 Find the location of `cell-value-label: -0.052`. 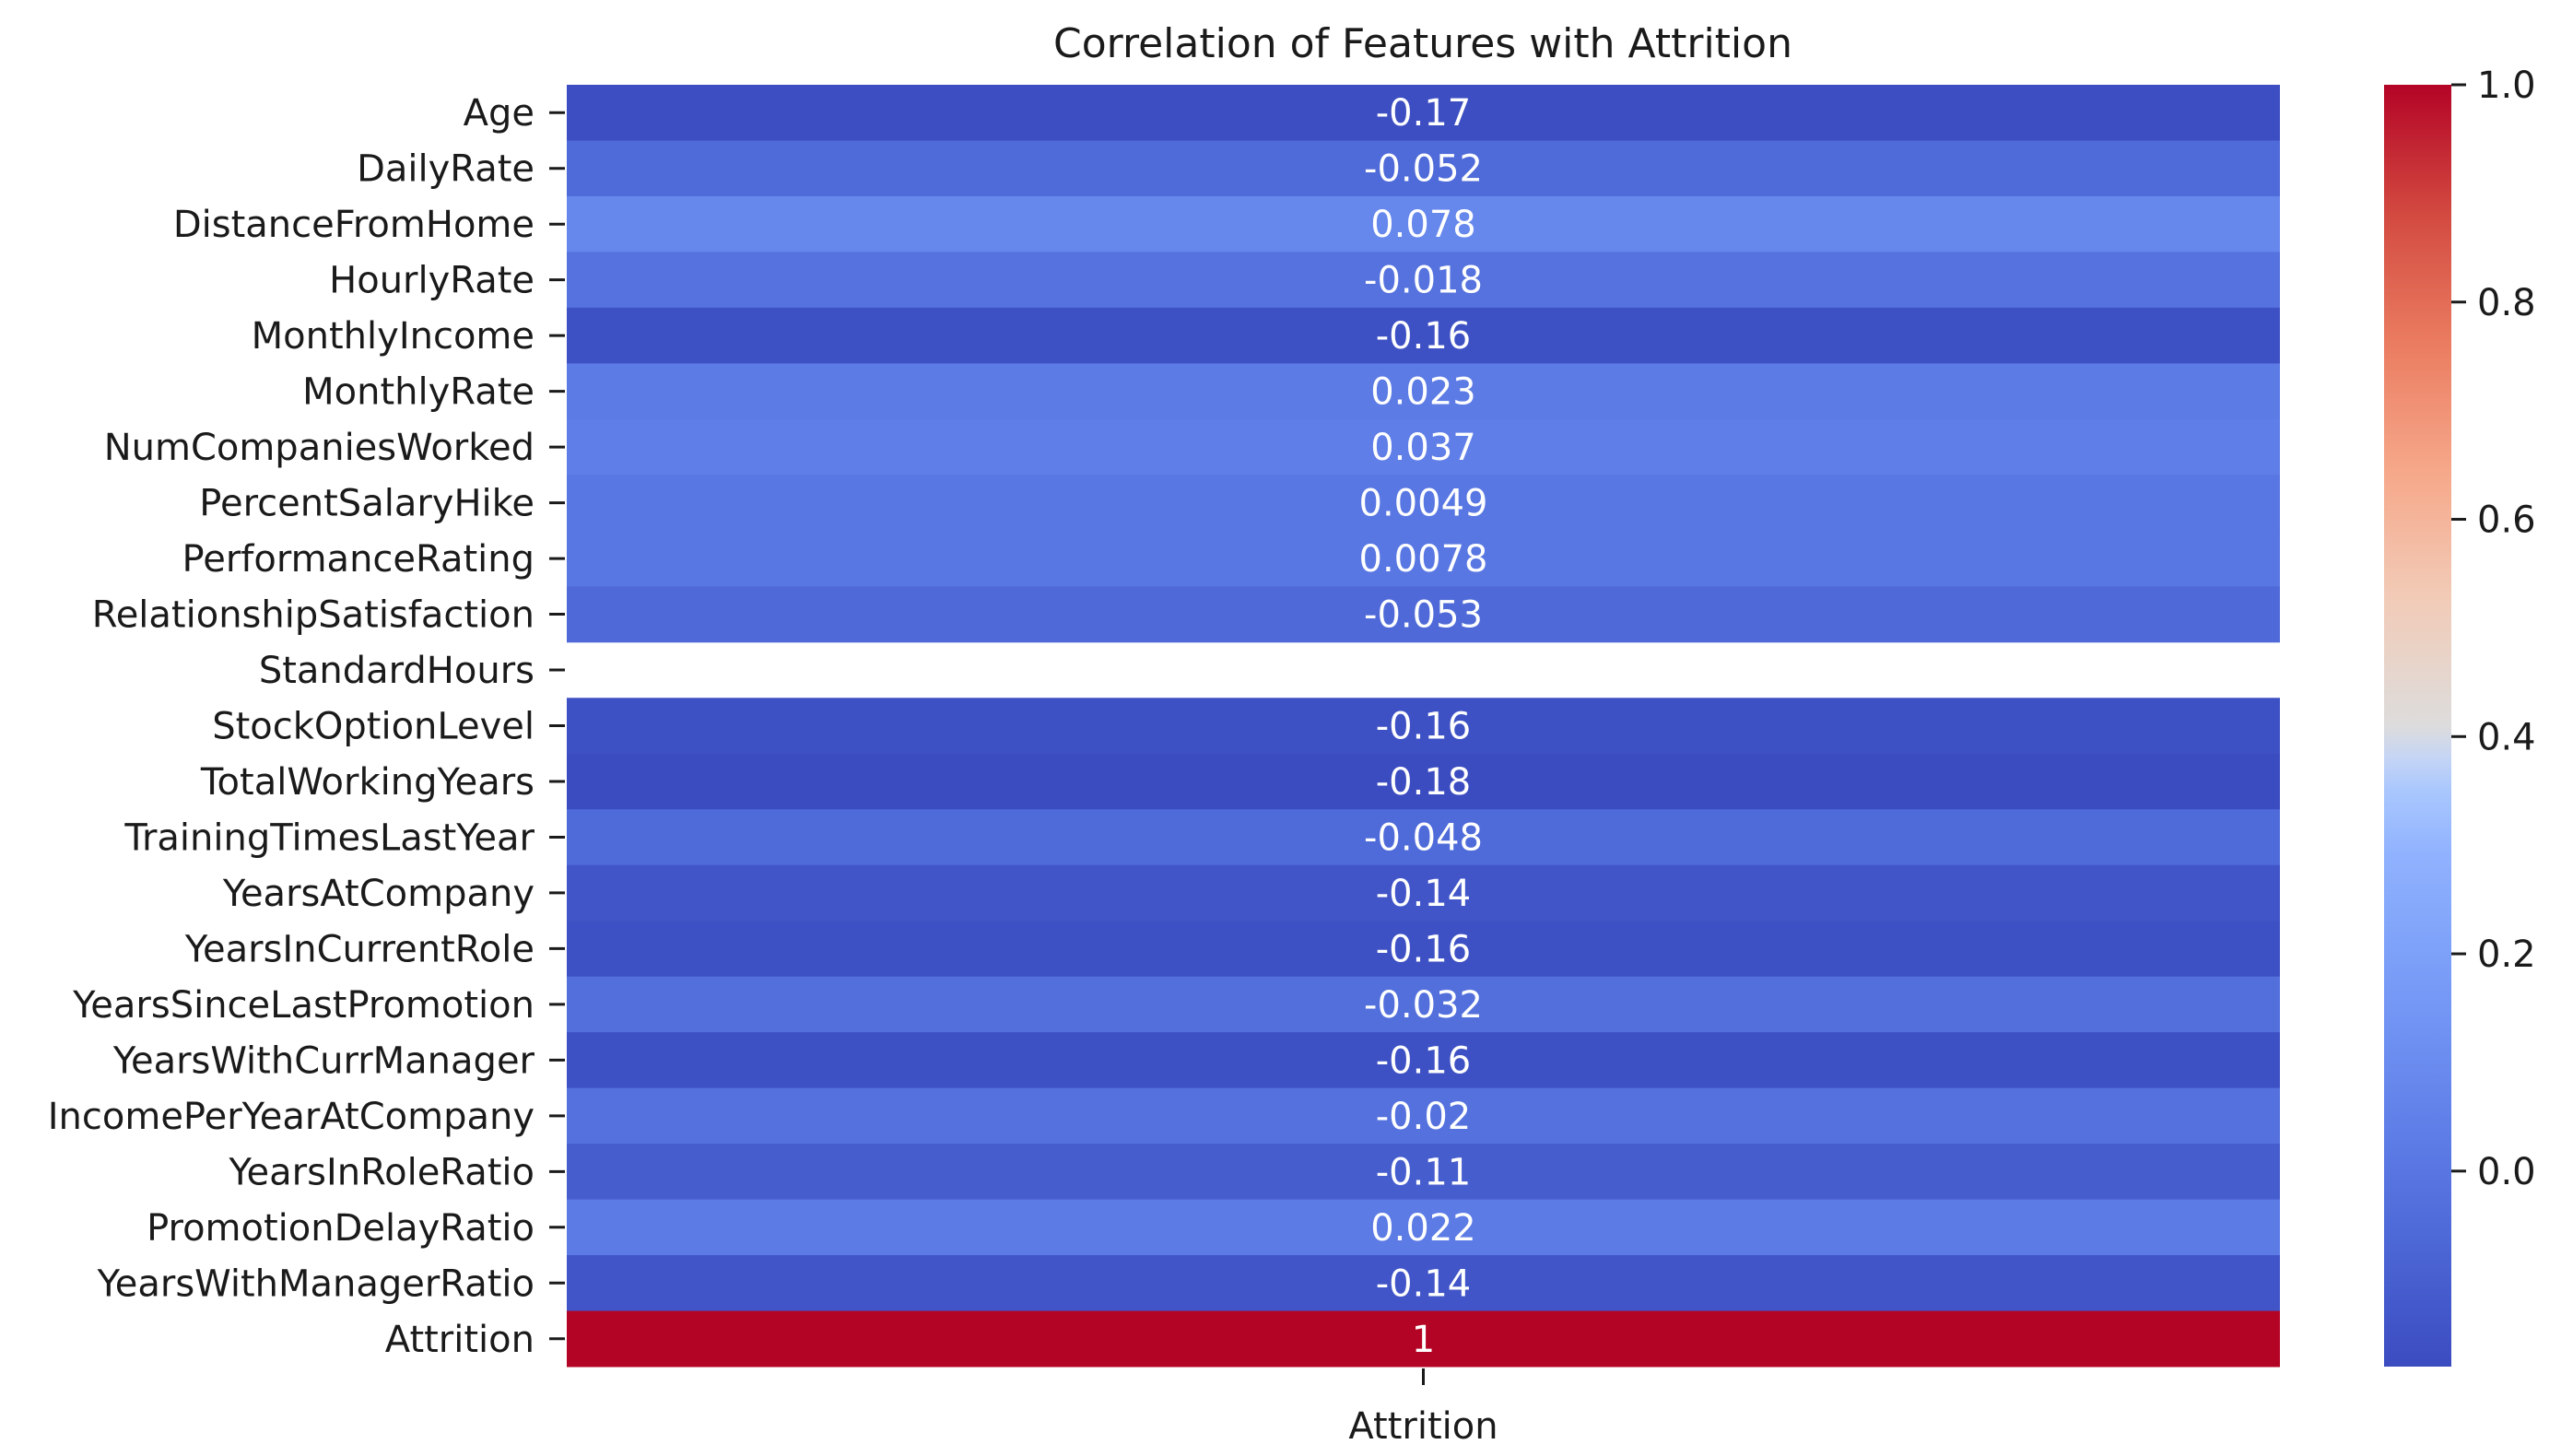

cell-value-label: -0.052 is located at coordinates (1424, 169).